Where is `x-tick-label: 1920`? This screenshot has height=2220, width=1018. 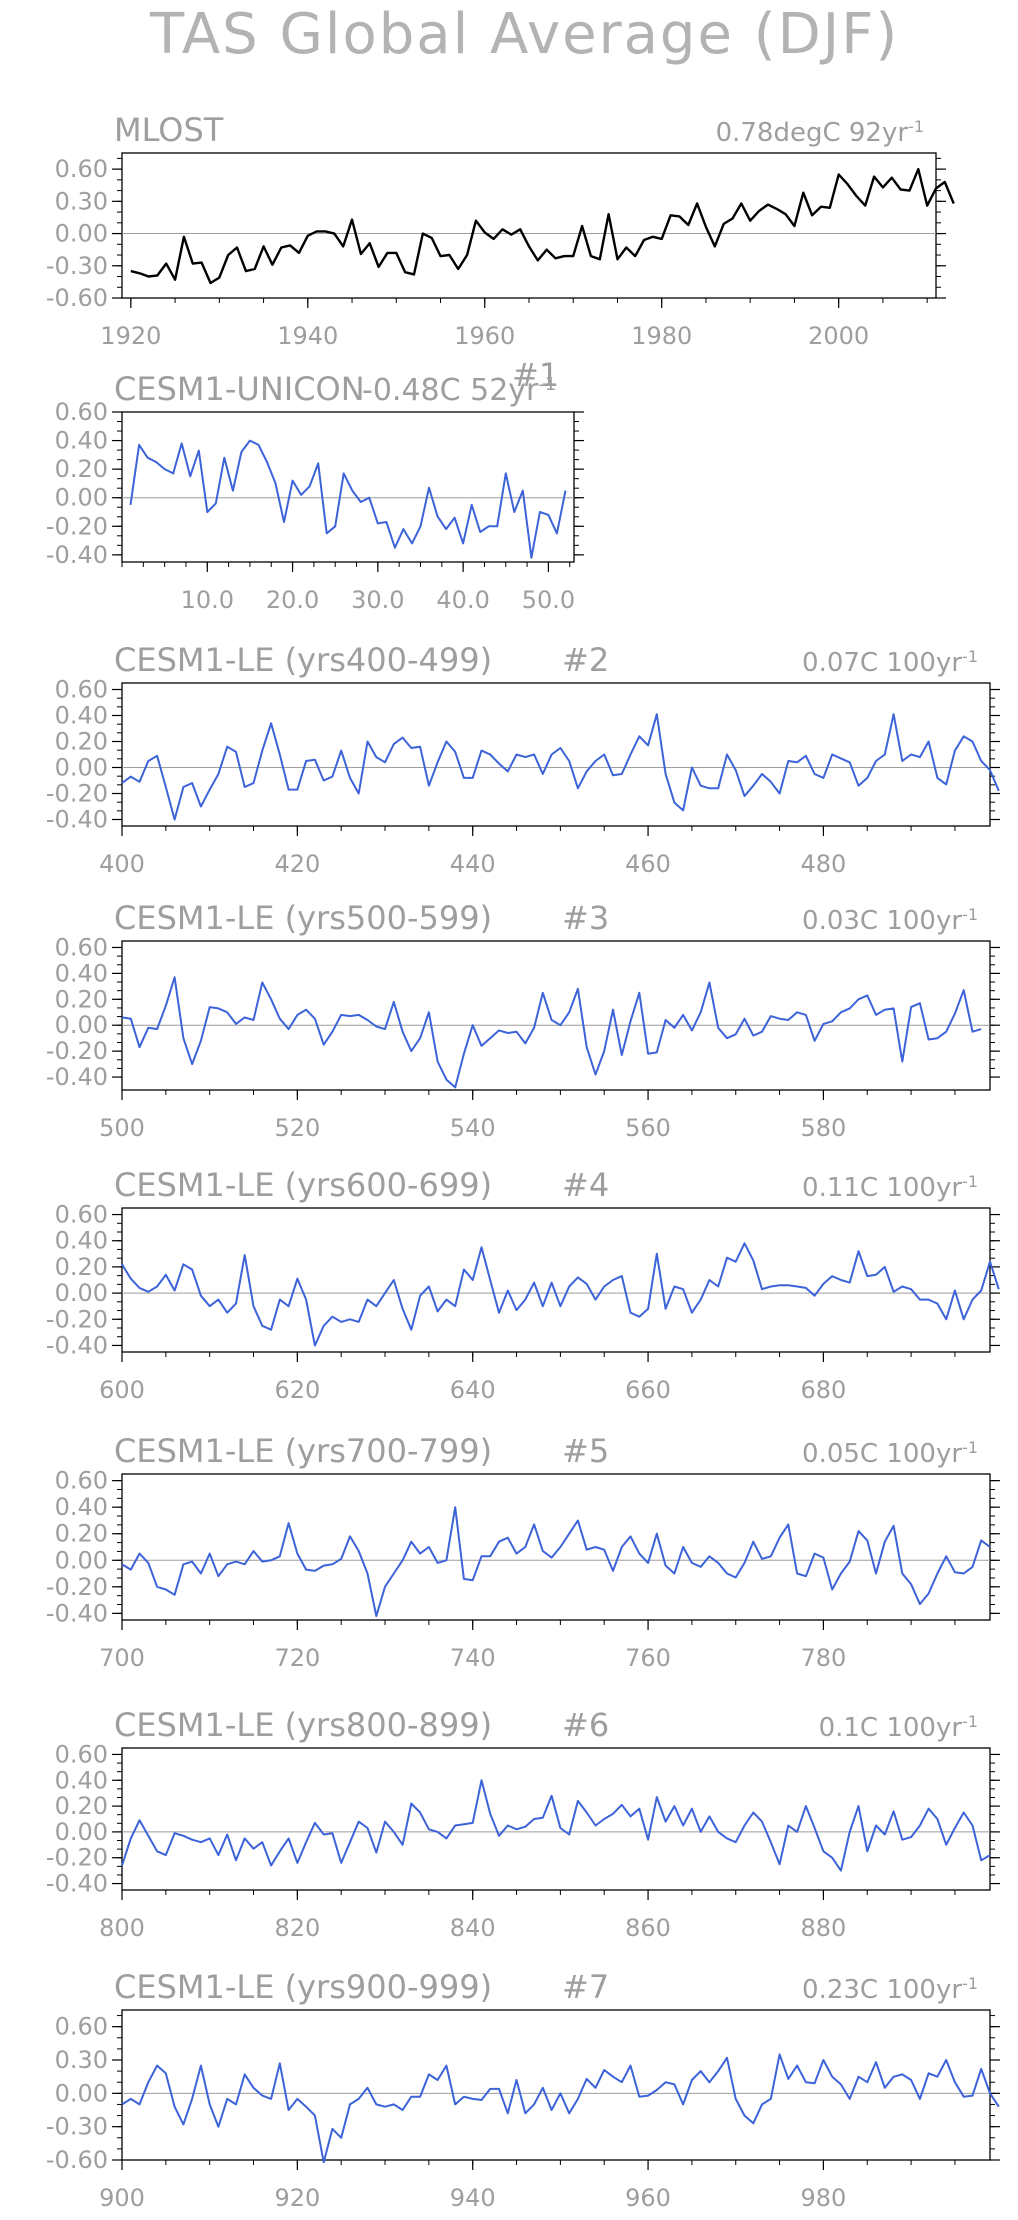 x-tick-label: 1920 is located at coordinates (130, 336).